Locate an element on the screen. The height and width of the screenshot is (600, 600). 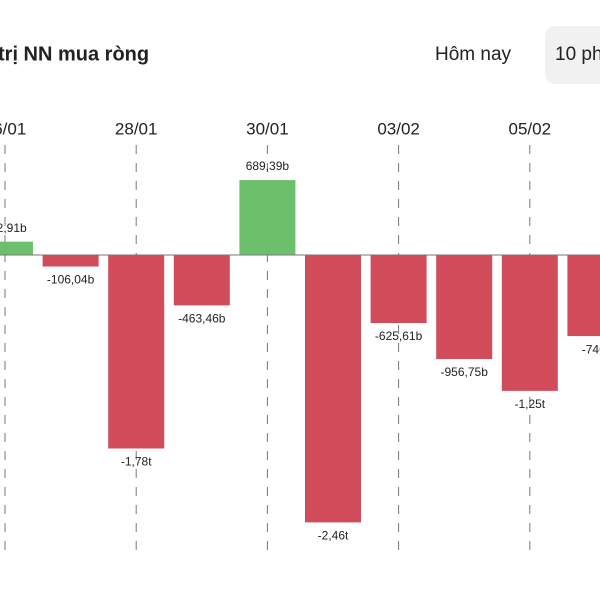
x-tick-label: 30/01 is located at coordinates (267, 128).